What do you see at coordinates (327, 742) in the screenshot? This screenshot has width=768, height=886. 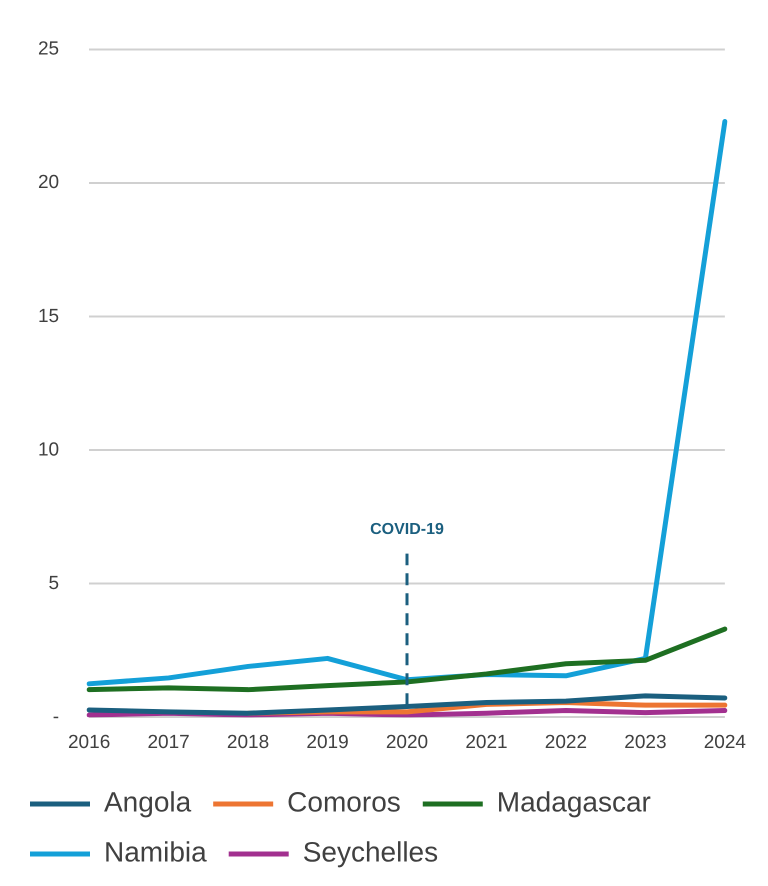 I see `x-tick-label: 2019` at bounding box center [327, 742].